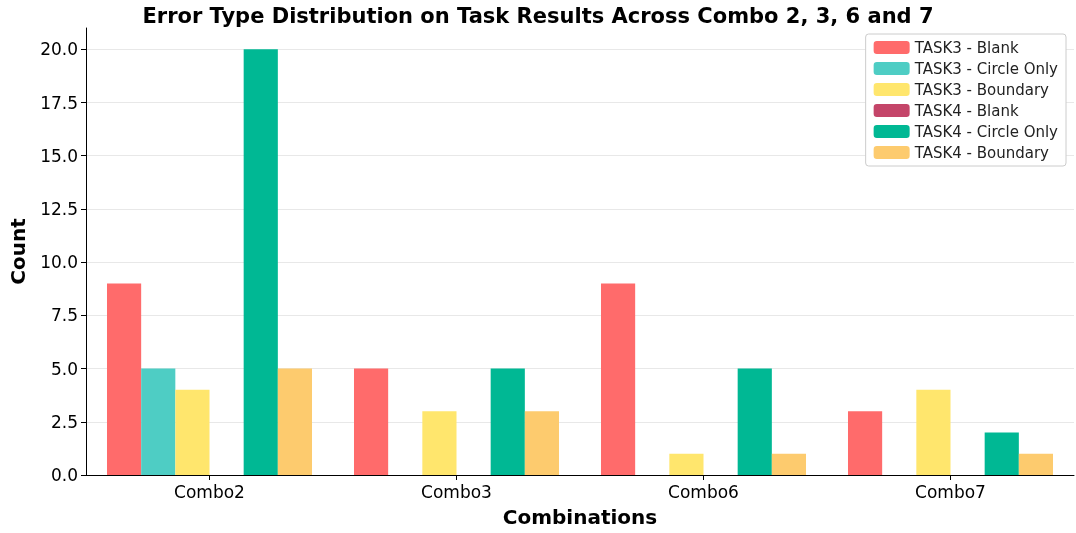 The image size is (1076, 533). What do you see at coordinates (986, 131) in the screenshot?
I see `legend-label: TASK4 - Circle Only` at bounding box center [986, 131].